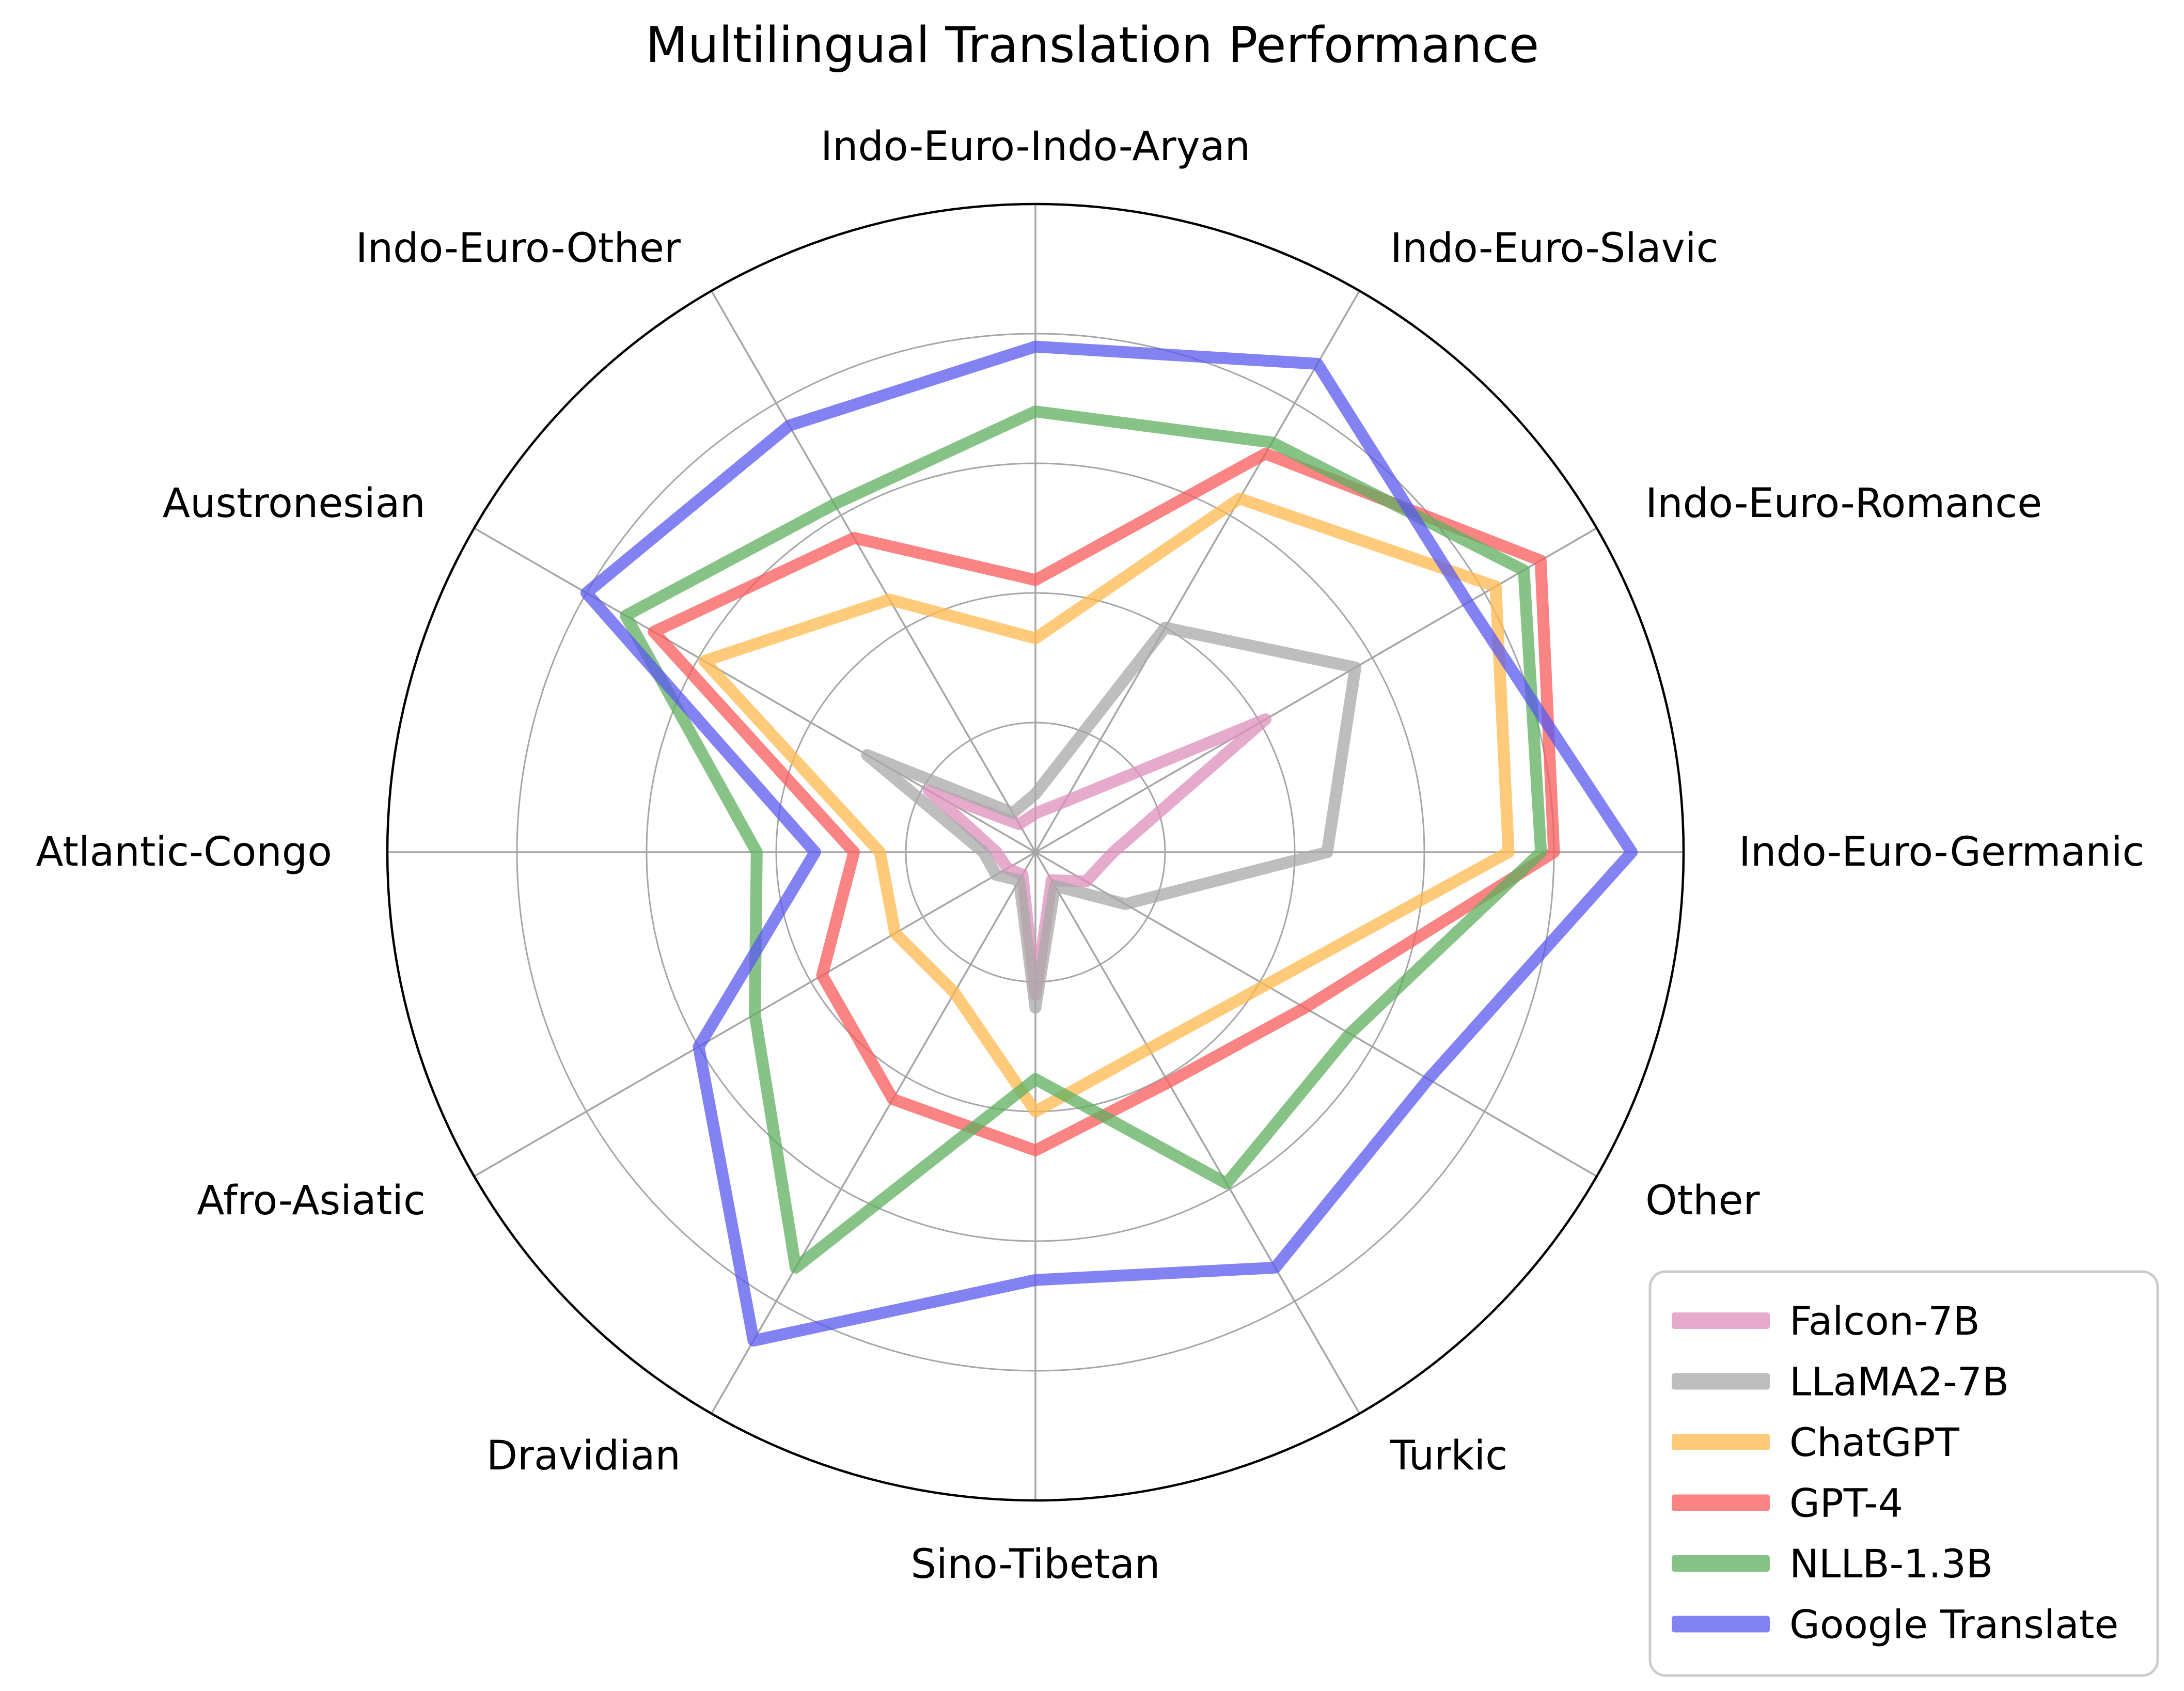  I want to click on axis-label-atlantic-congo: Atlantic-Congo, so click(184, 852).